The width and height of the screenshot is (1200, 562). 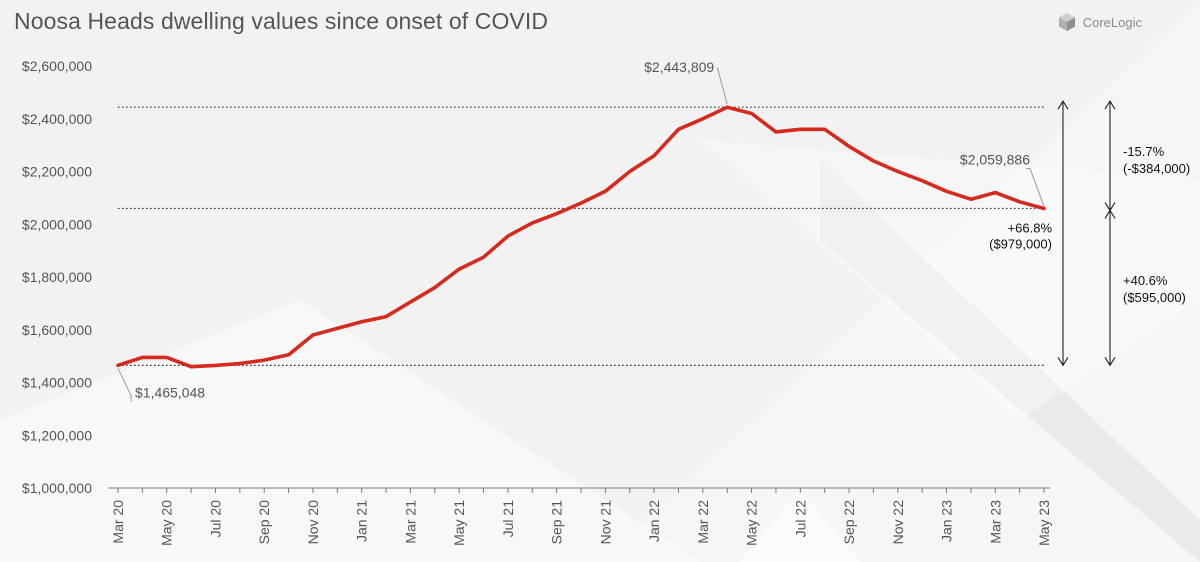 What do you see at coordinates (124, 385) in the screenshot?
I see `start-leader-line` at bounding box center [124, 385].